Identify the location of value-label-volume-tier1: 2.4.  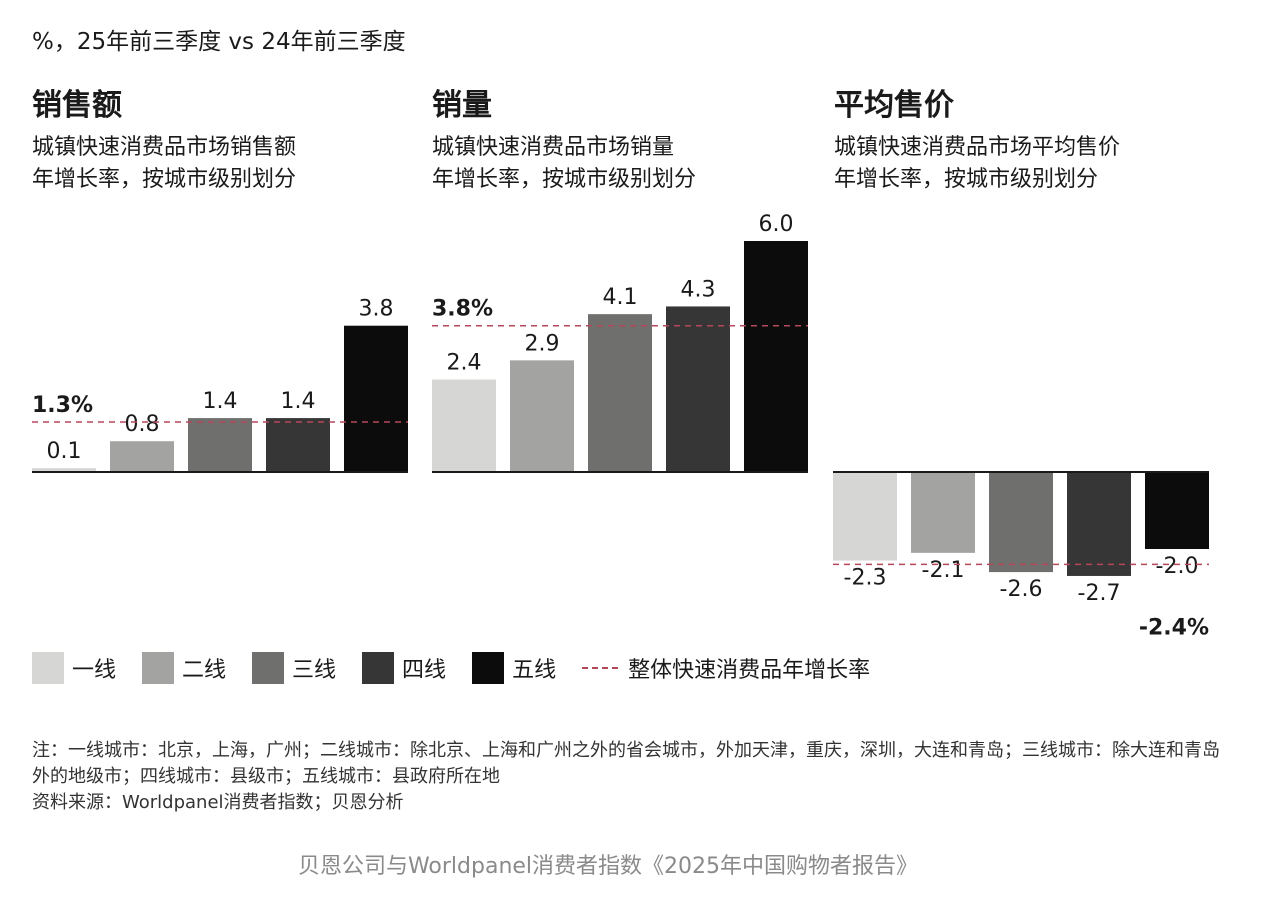
(464, 363).